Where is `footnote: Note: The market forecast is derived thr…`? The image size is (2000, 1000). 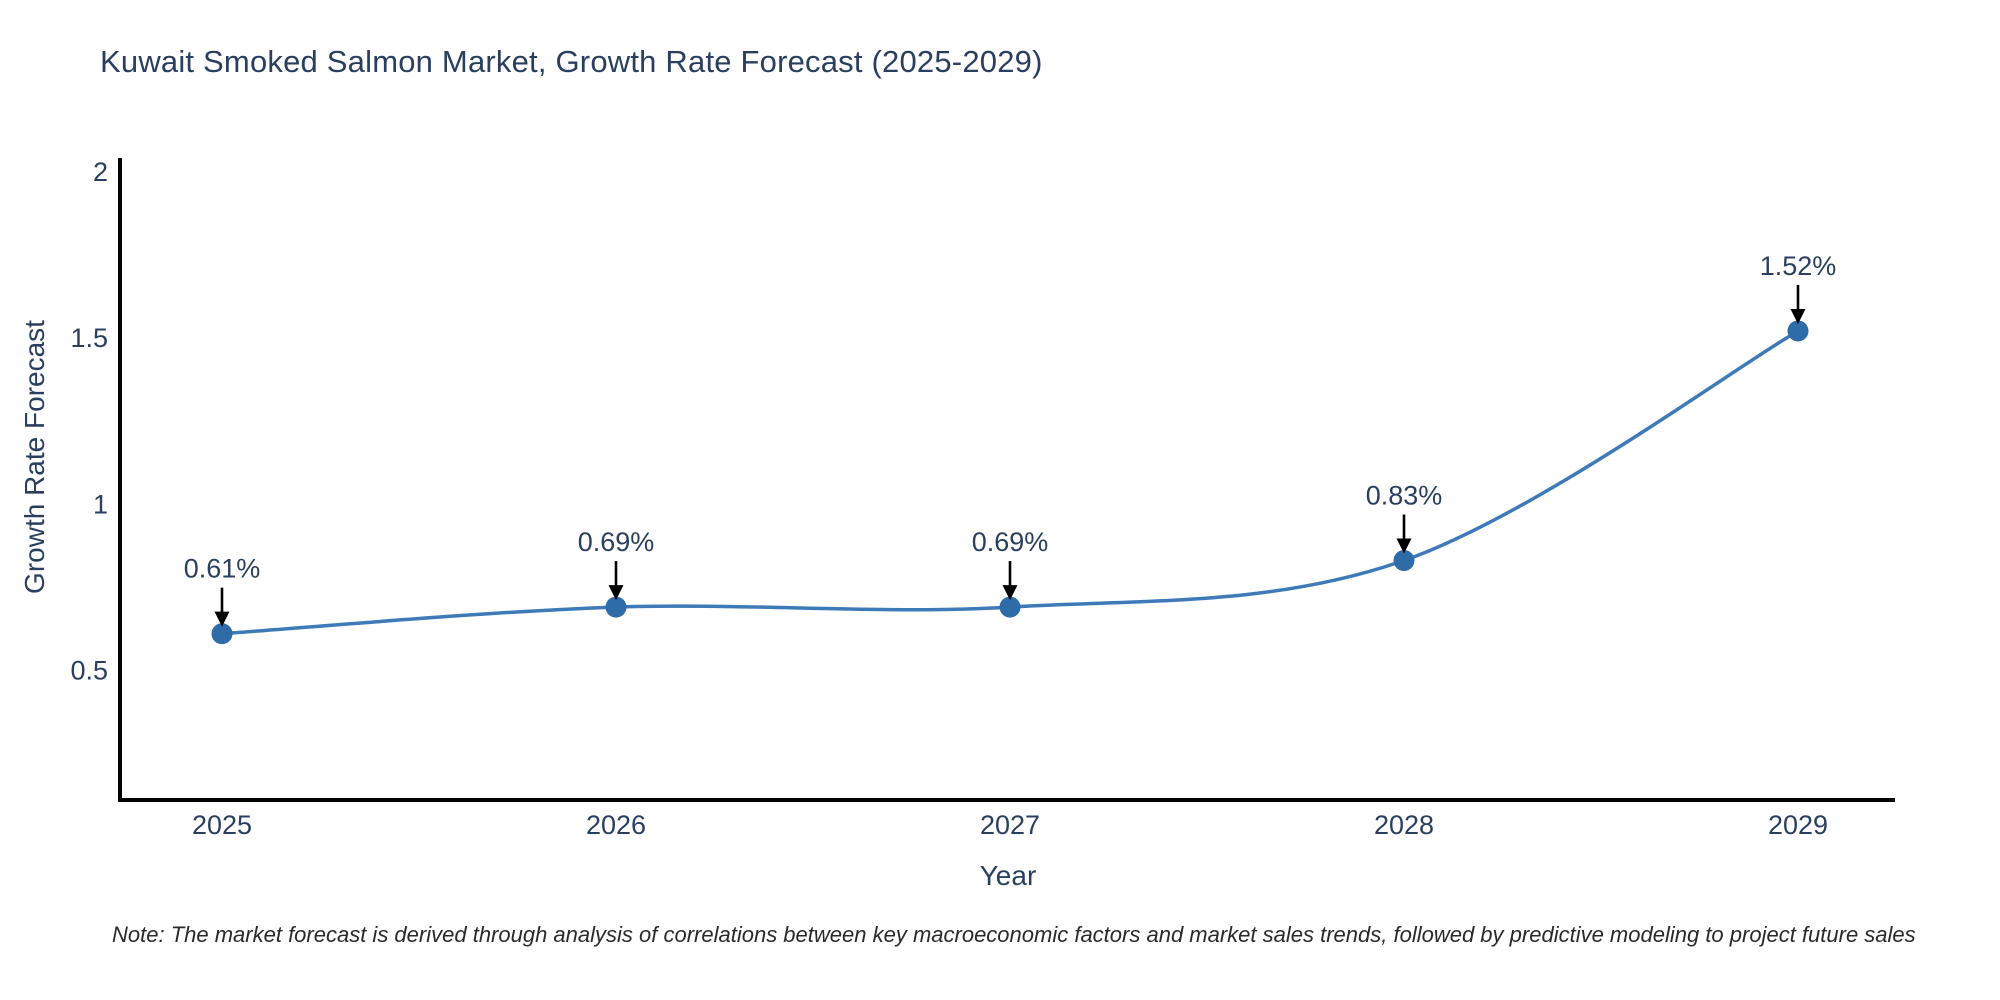
footnote: Note: The market forecast is derived thr… is located at coordinates (1014, 934).